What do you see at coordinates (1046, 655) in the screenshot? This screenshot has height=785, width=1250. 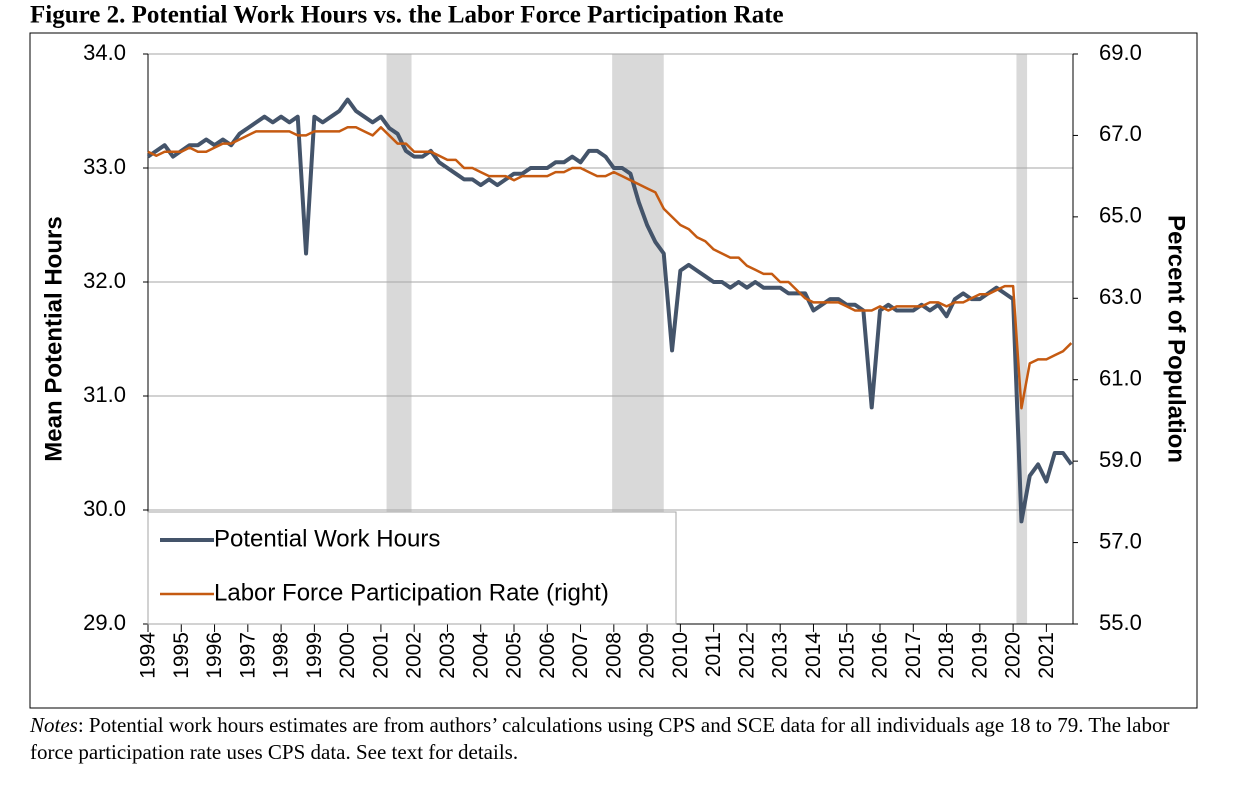 I see `x-tick-label: 2021` at bounding box center [1046, 655].